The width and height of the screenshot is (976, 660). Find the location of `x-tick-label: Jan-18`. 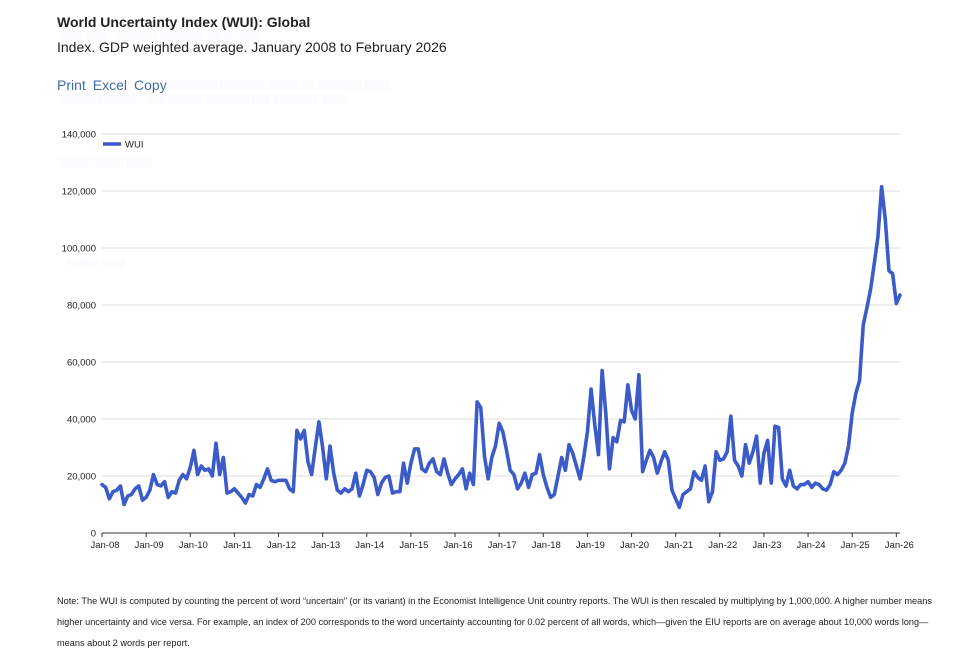

x-tick-label: Jan-18 is located at coordinates (546, 545).